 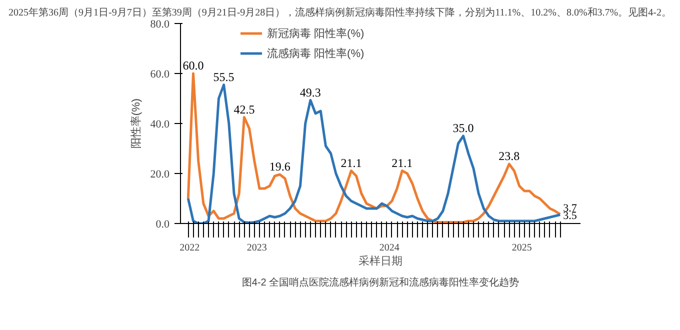 I want to click on text: 2024, so click(x=389, y=248).